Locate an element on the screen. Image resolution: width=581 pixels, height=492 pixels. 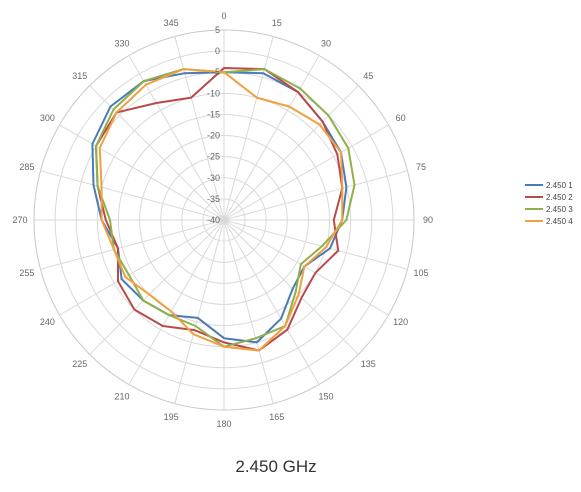
angle-label: 165 is located at coordinates (276, 417).